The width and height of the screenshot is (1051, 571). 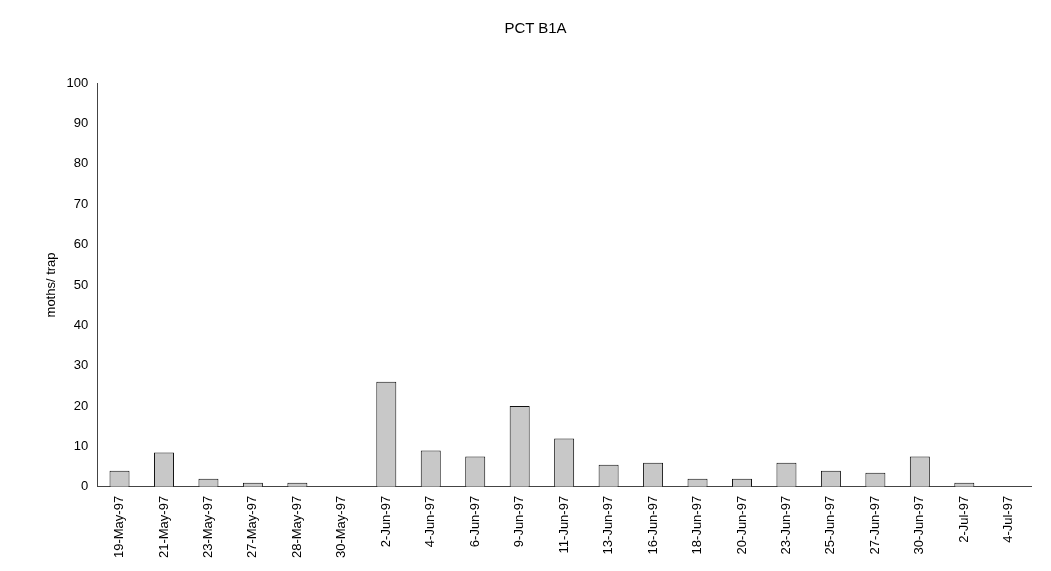 I want to click on y-tick-label: 100, so click(x=77, y=82).